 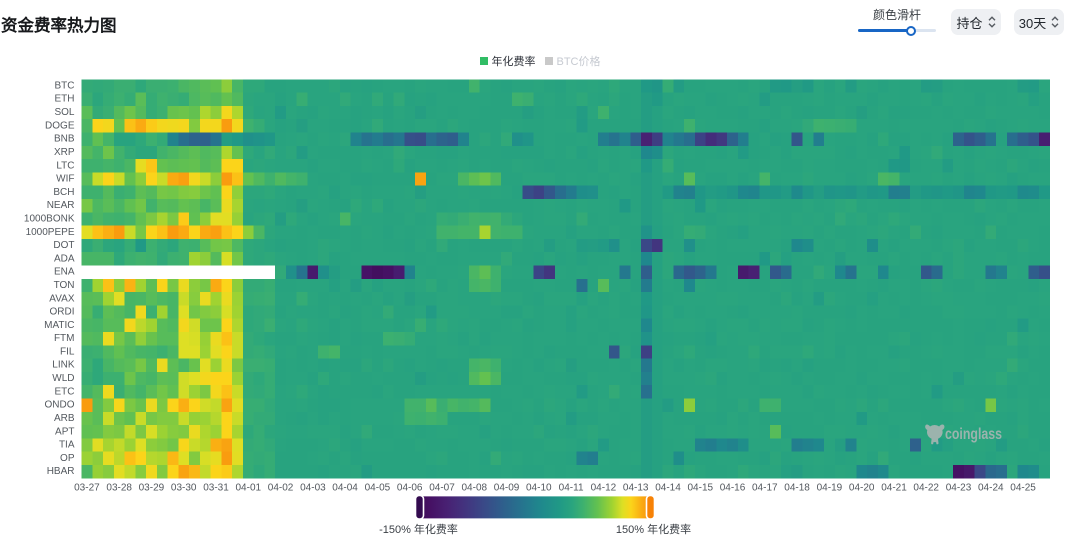 I want to click on svg-text: XRP, so click(x=64, y=152).